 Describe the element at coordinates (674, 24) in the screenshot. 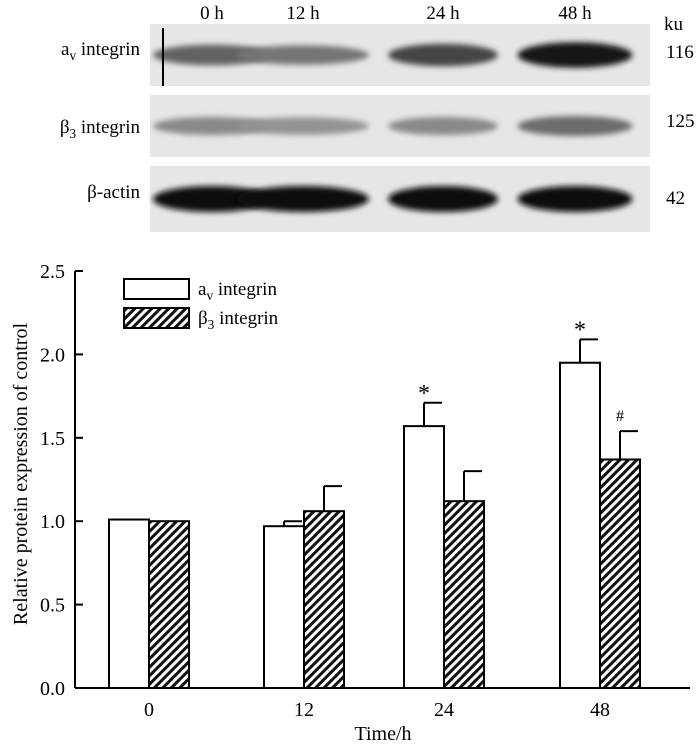

I see `blot-unit-label: ku` at that location.